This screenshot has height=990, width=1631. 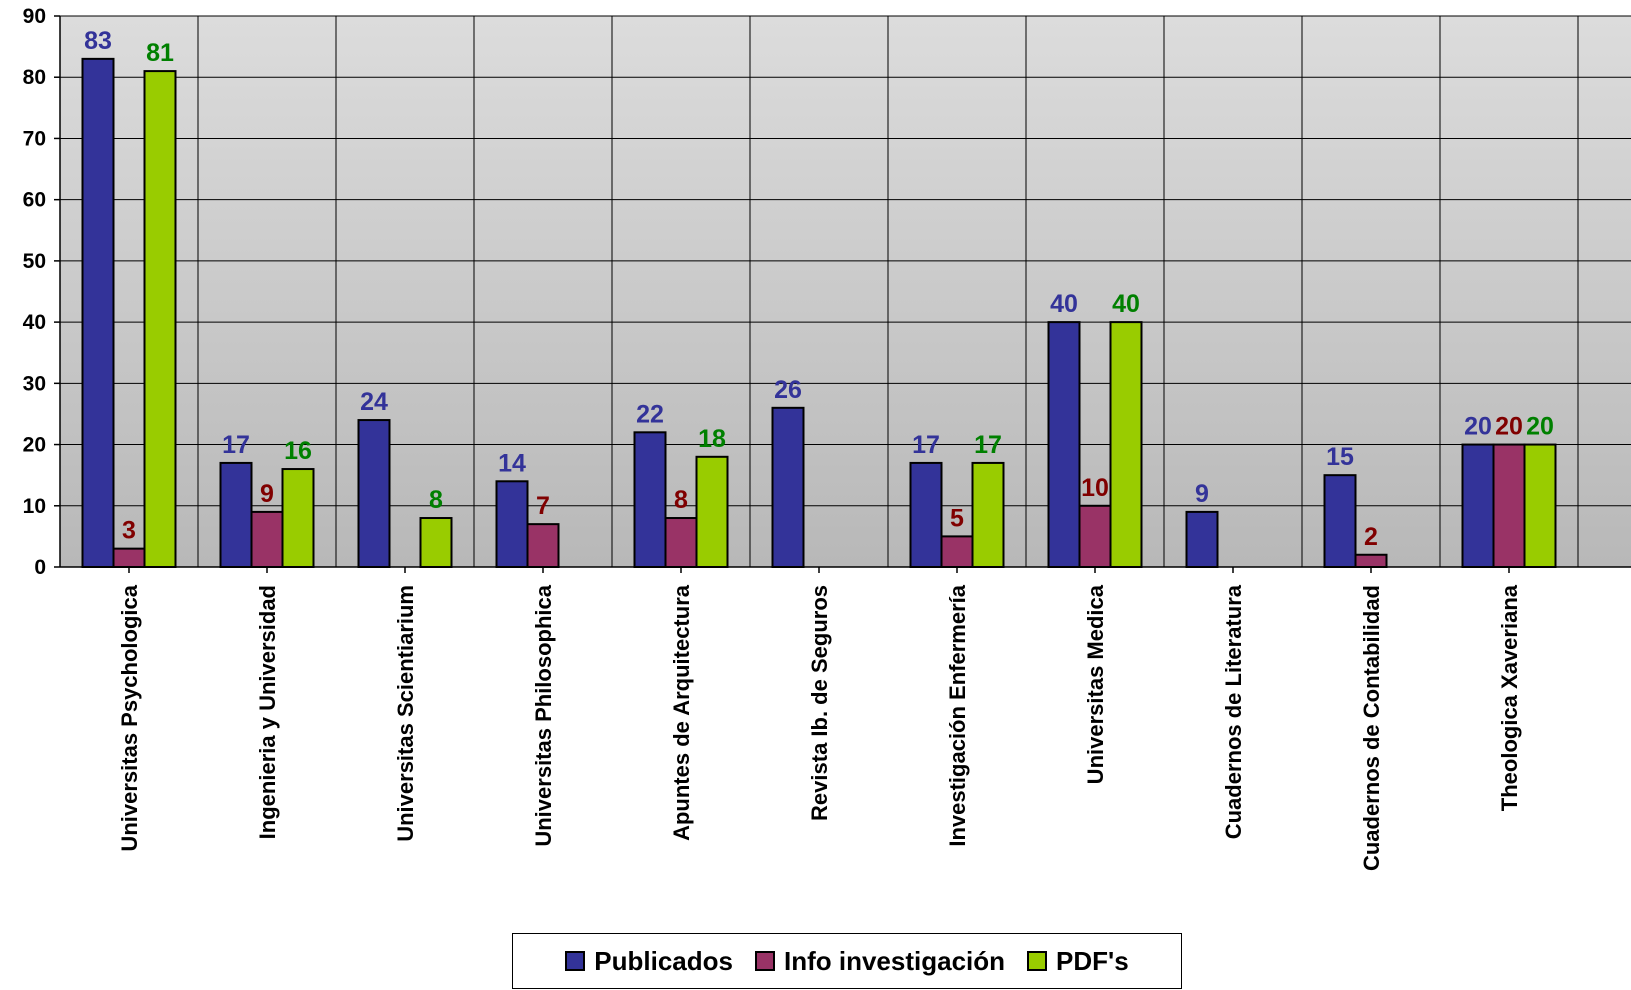 I want to click on data-label-pdf: 17, so click(x=988, y=445).